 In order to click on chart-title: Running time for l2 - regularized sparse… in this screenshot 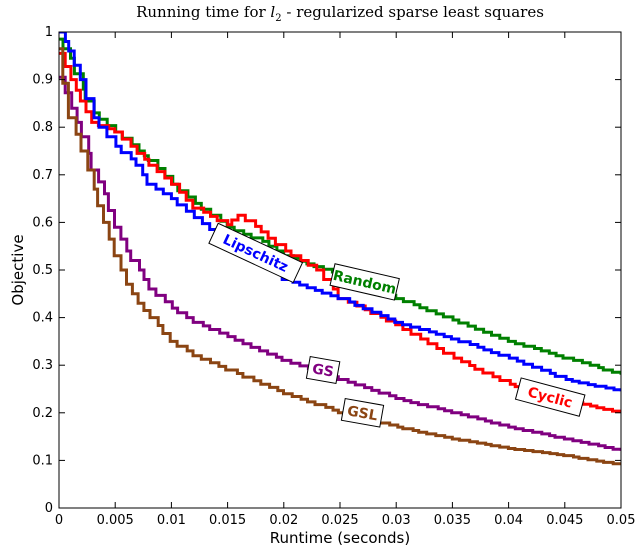, I will do `click(340, 13)`.